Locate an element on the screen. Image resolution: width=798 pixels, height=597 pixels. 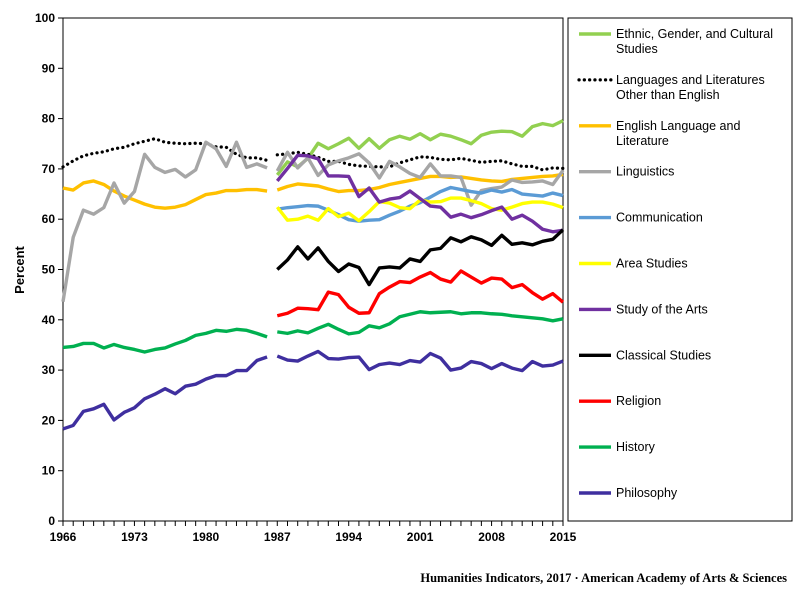
series-line-languages-and-literatures-other-than-english-pre is located at coordinates (165, 153).